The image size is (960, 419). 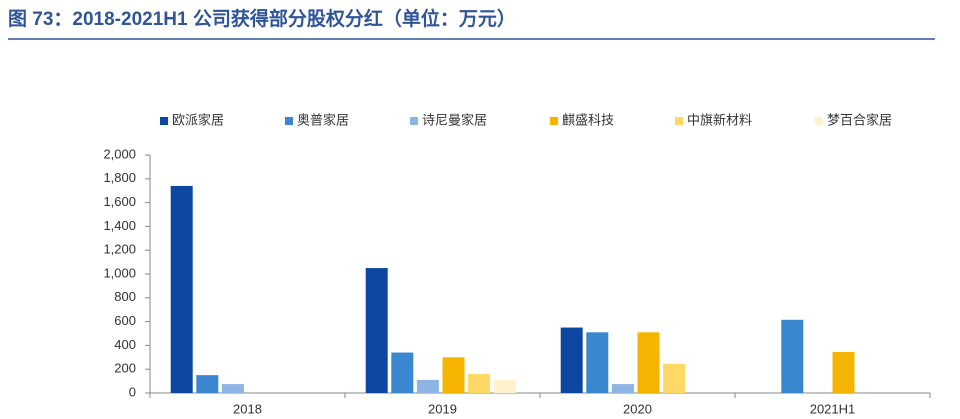 What do you see at coordinates (125, 296) in the screenshot?
I see `y-tick-label: 800` at bounding box center [125, 296].